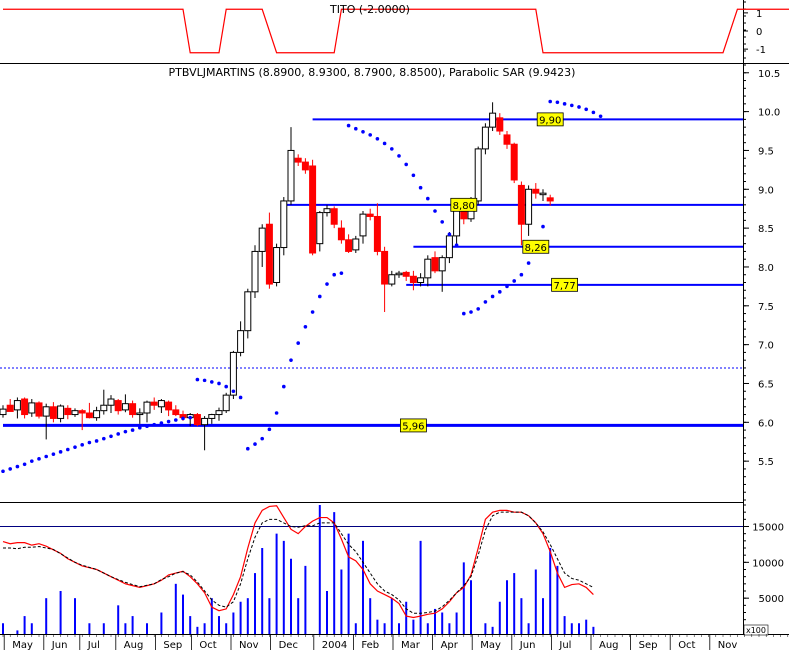  What do you see at coordinates (759, 32) in the screenshot?
I see `tito-tick-label: 0` at bounding box center [759, 32].